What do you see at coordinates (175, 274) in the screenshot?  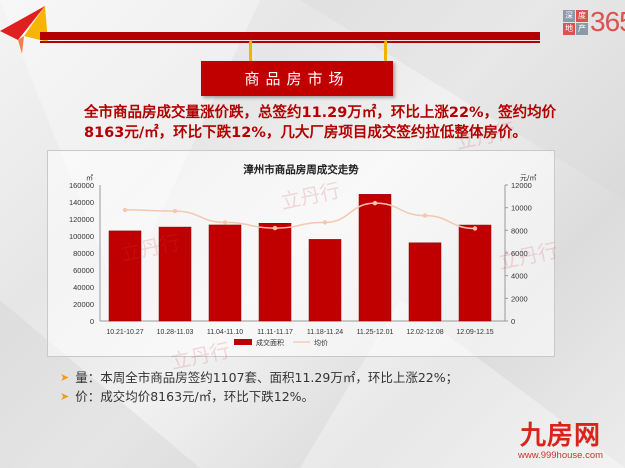 I see `bar-10.28-11.03` at bounding box center [175, 274].